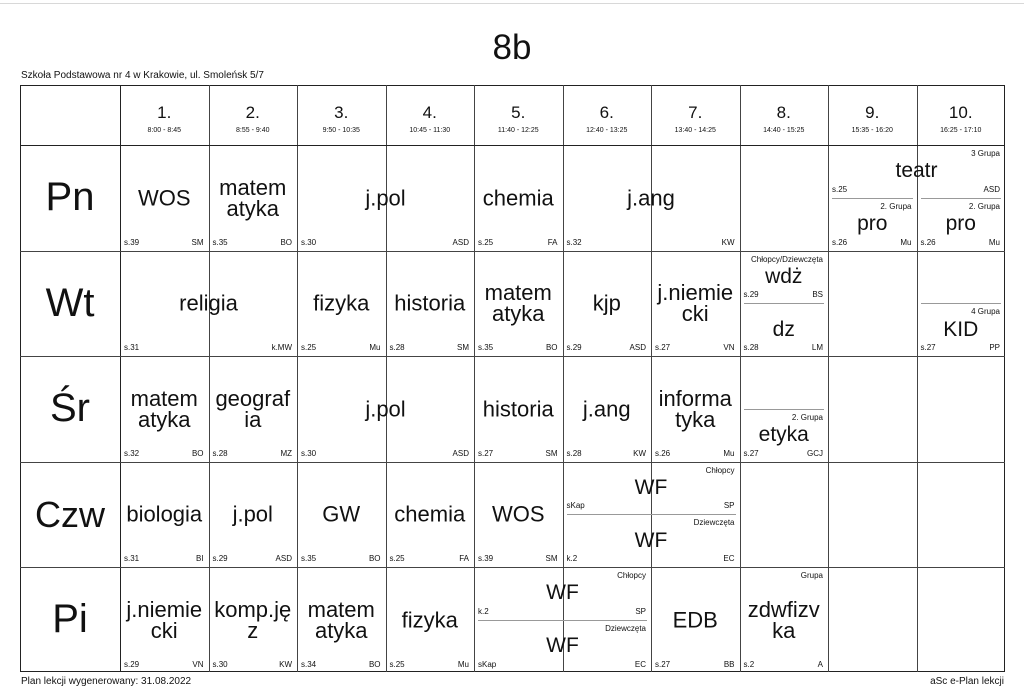  I want to click on lesson-cell: etyka s.27 GCJ 2. Grupa, so click(784, 435).